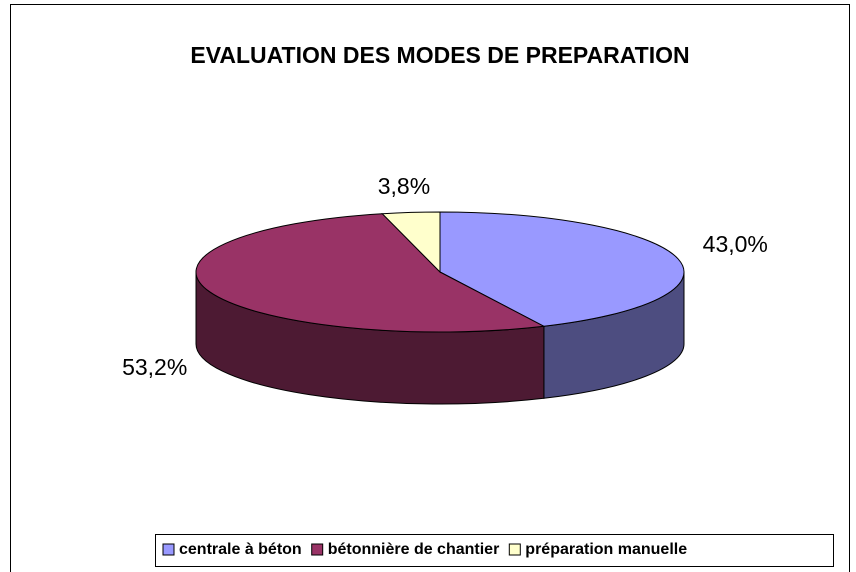 The image size is (856, 572). What do you see at coordinates (414, 549) in the screenshot?
I see `legend-label: bétonnière de chantier` at bounding box center [414, 549].